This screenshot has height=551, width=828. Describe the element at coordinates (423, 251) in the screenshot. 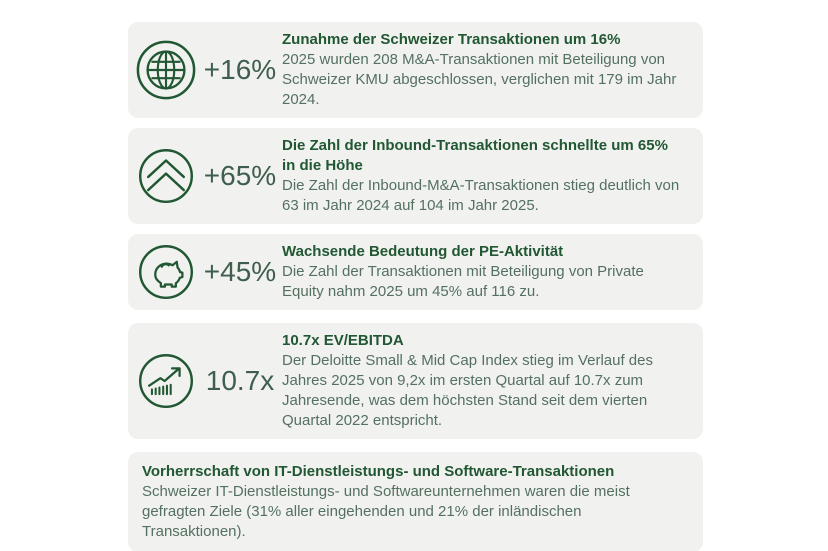

I see `card-title: Wachsende Bedeutung der PE-Aktivität` at that location.